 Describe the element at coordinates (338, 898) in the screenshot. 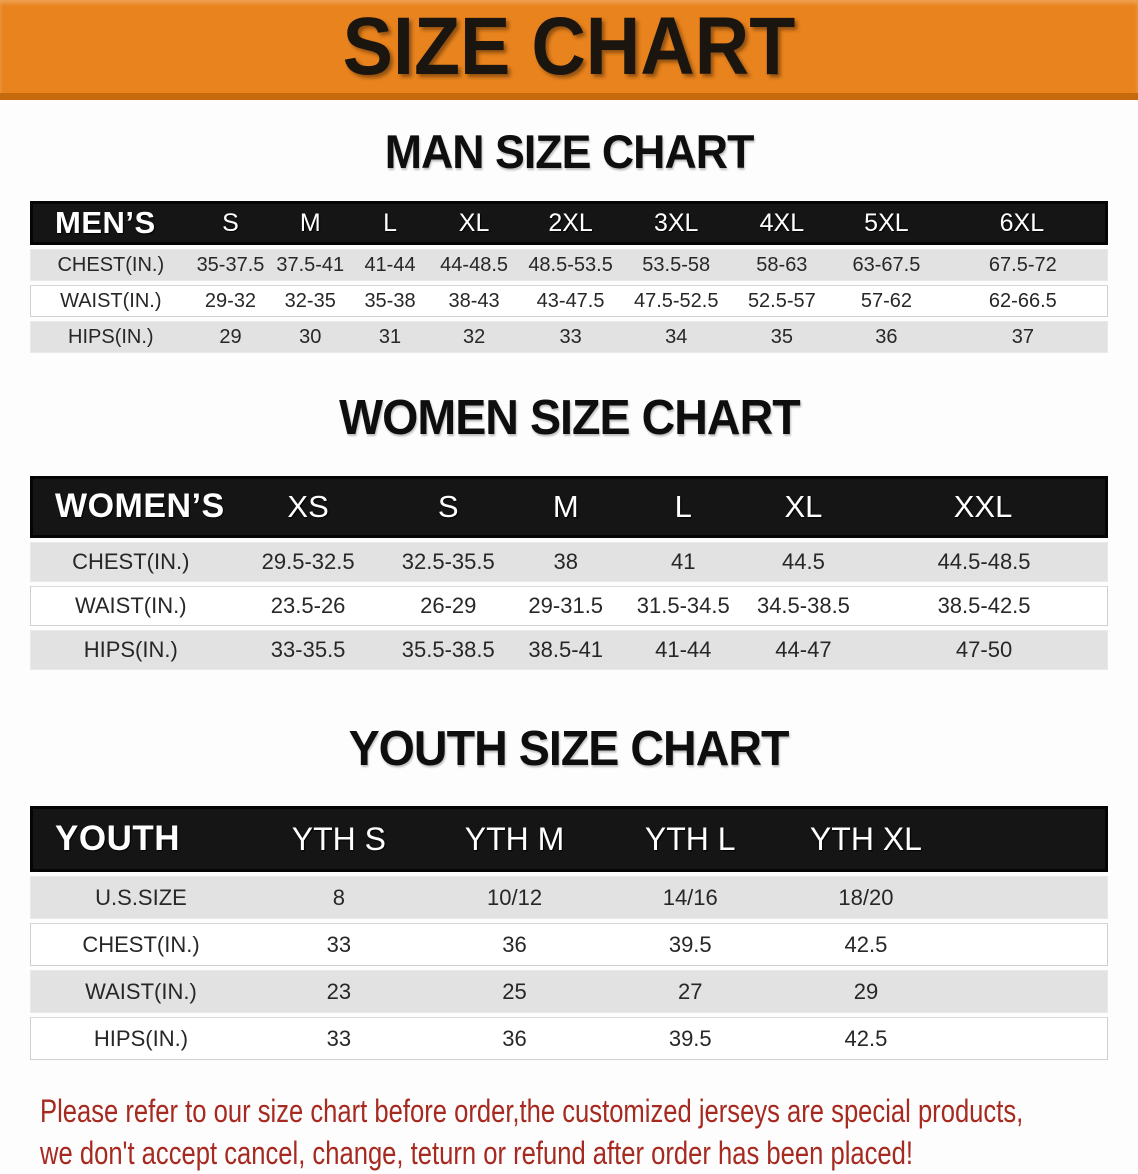

I see `cell-value: 8` at that location.